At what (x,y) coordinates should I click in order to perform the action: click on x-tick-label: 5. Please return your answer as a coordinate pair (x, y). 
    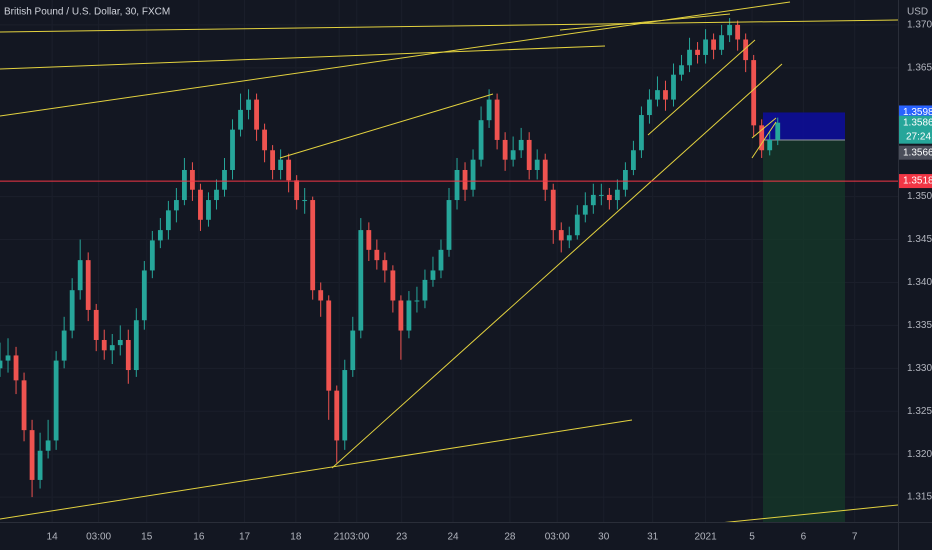
    Looking at the image, I should click on (752, 537).